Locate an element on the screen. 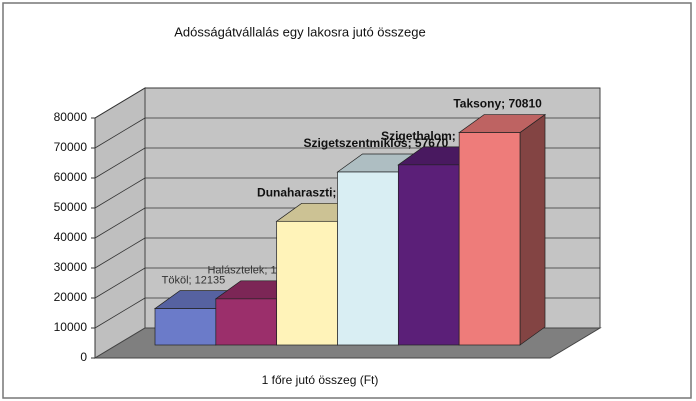 The height and width of the screenshot is (401, 696). y-tick-label: 10000 is located at coordinates (71, 327).